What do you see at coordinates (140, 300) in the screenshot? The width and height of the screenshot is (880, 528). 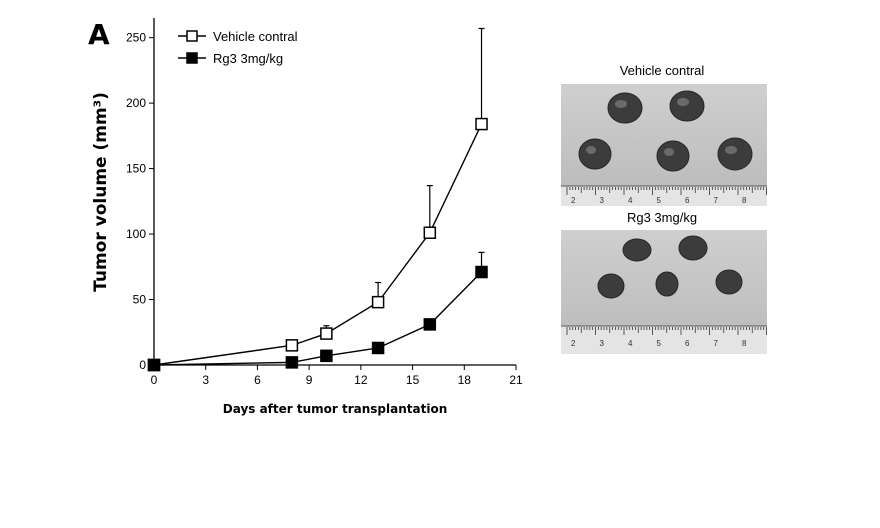 I see `y-tick-label: 50` at bounding box center [140, 300].